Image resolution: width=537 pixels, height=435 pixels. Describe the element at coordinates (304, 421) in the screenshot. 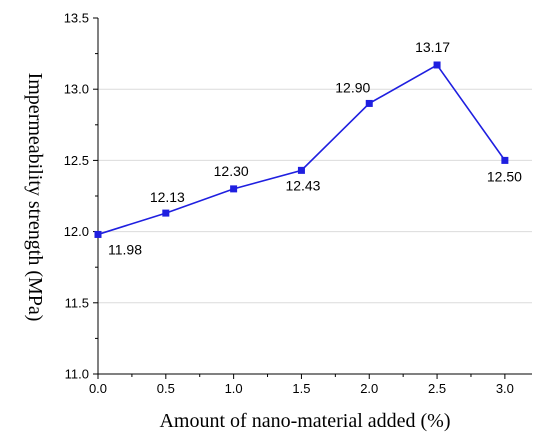

I see `x-axis-title: Amount of nano-material added (%)` at that location.